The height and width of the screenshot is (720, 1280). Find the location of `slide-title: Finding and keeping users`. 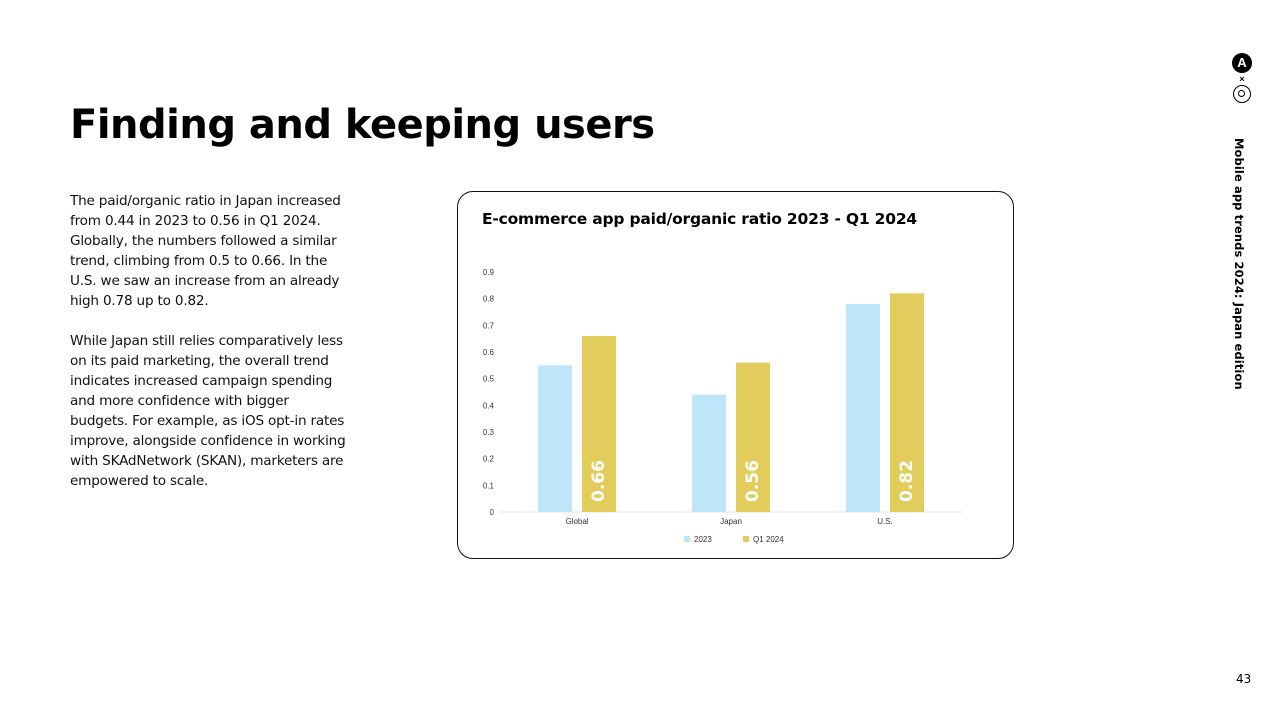

slide-title: Finding and keeping users is located at coordinates (362, 125).